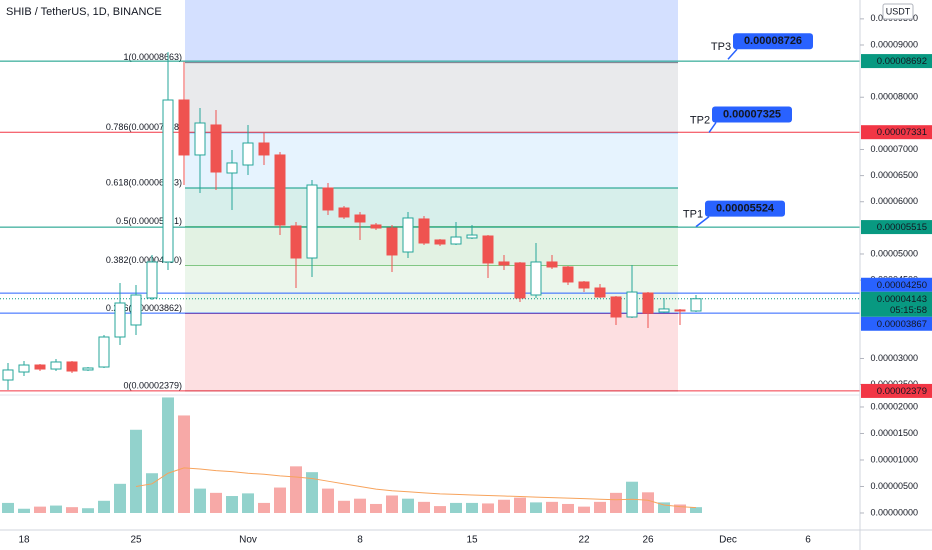 This screenshot has height=550, width=932. I want to click on target-name: TP1, so click(693, 215).